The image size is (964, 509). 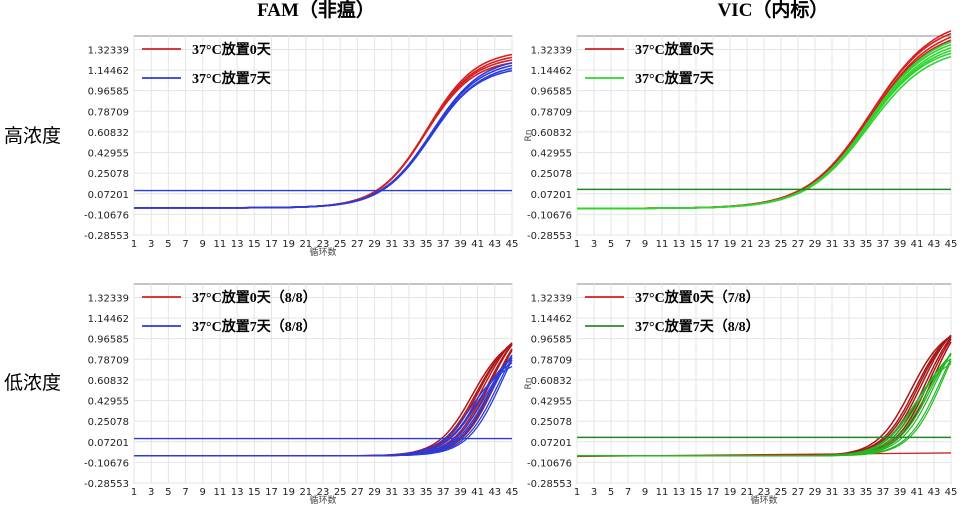 I want to click on legend-label: 37°C放置0天（8/8）, so click(x=254, y=297).